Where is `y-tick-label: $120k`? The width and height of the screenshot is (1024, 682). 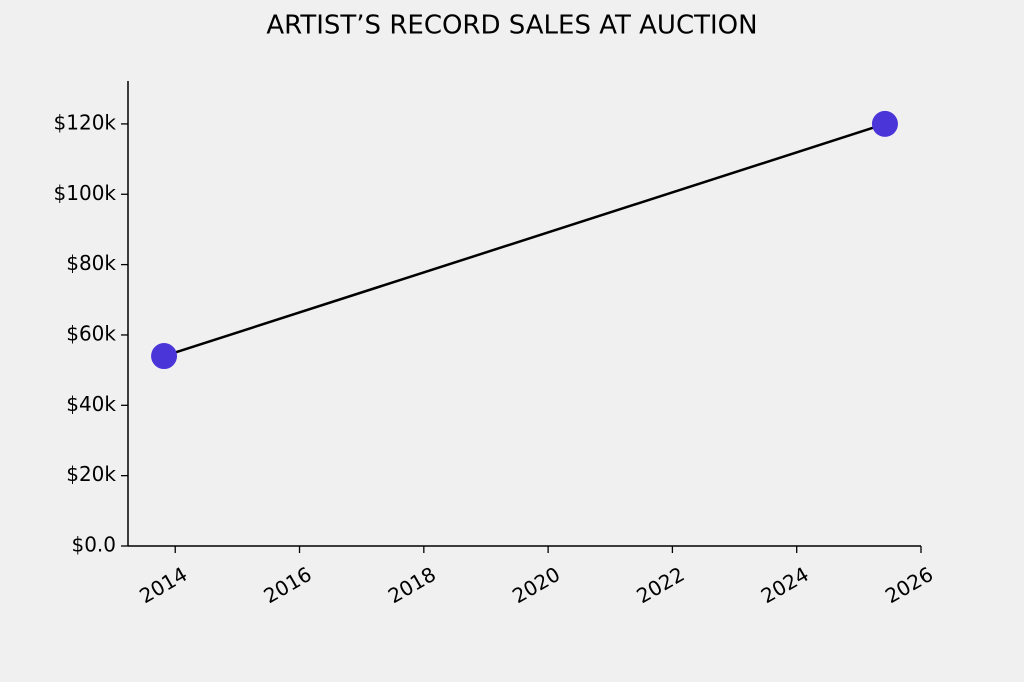
y-tick-label: $120k is located at coordinates (85, 122).